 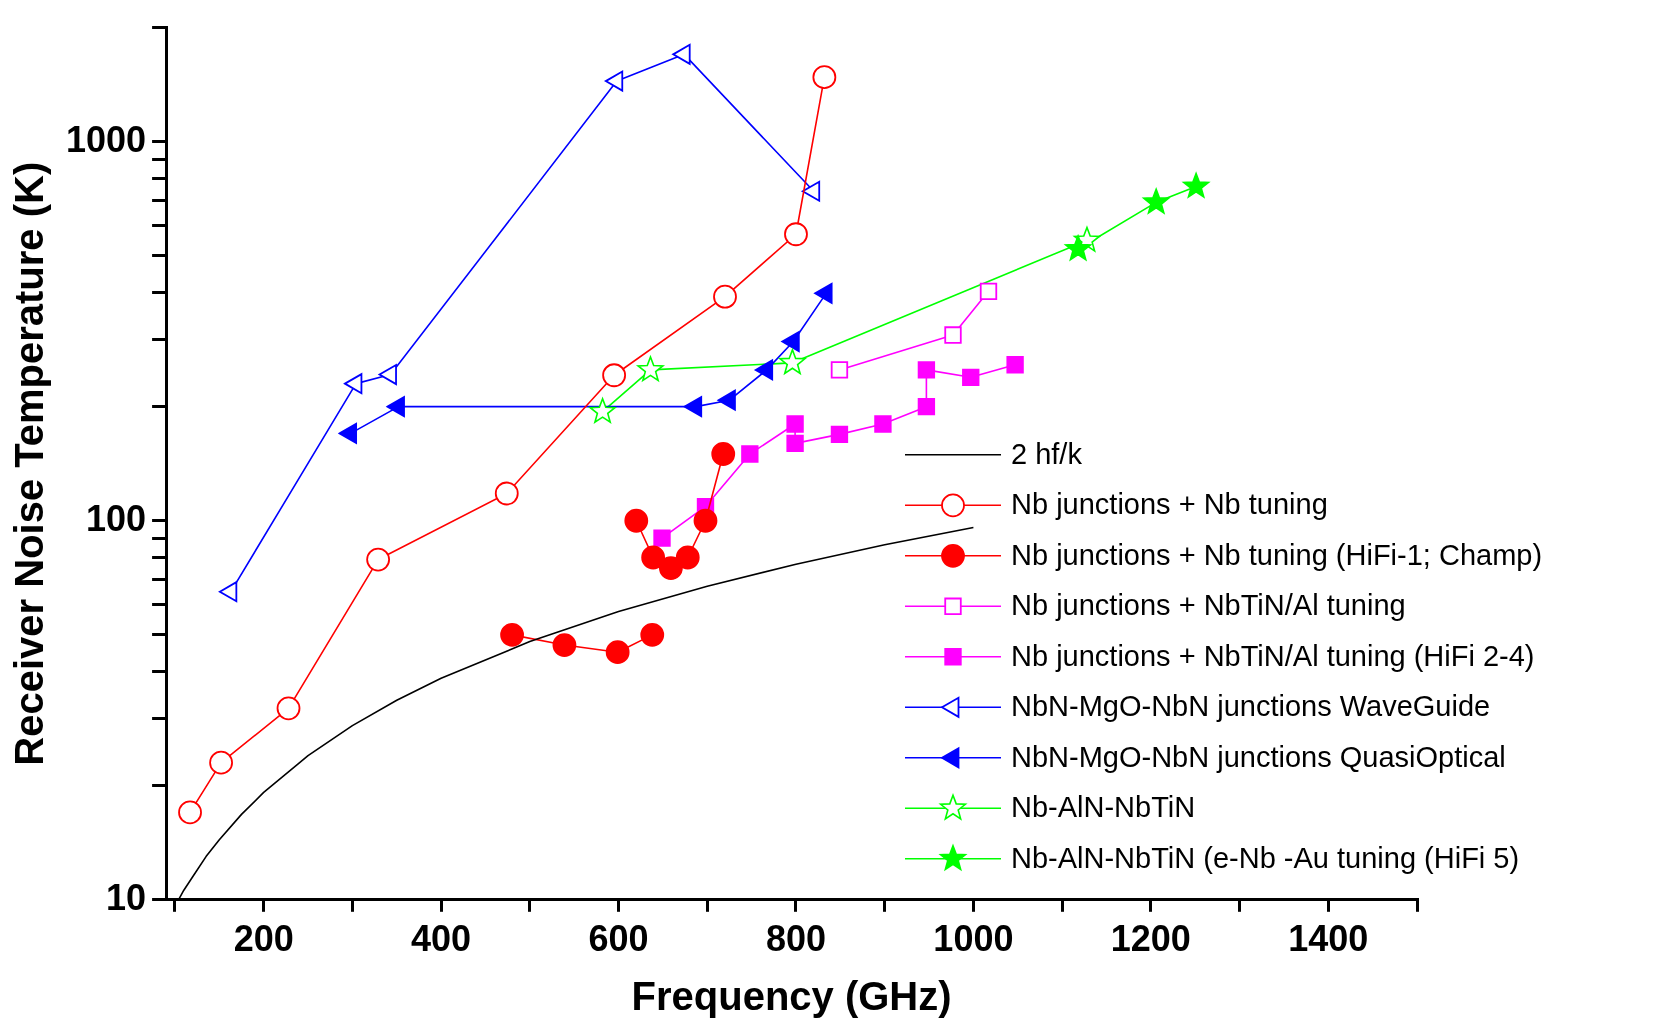 I want to click on legend-label: 2 hf/k, so click(x=1047, y=453).